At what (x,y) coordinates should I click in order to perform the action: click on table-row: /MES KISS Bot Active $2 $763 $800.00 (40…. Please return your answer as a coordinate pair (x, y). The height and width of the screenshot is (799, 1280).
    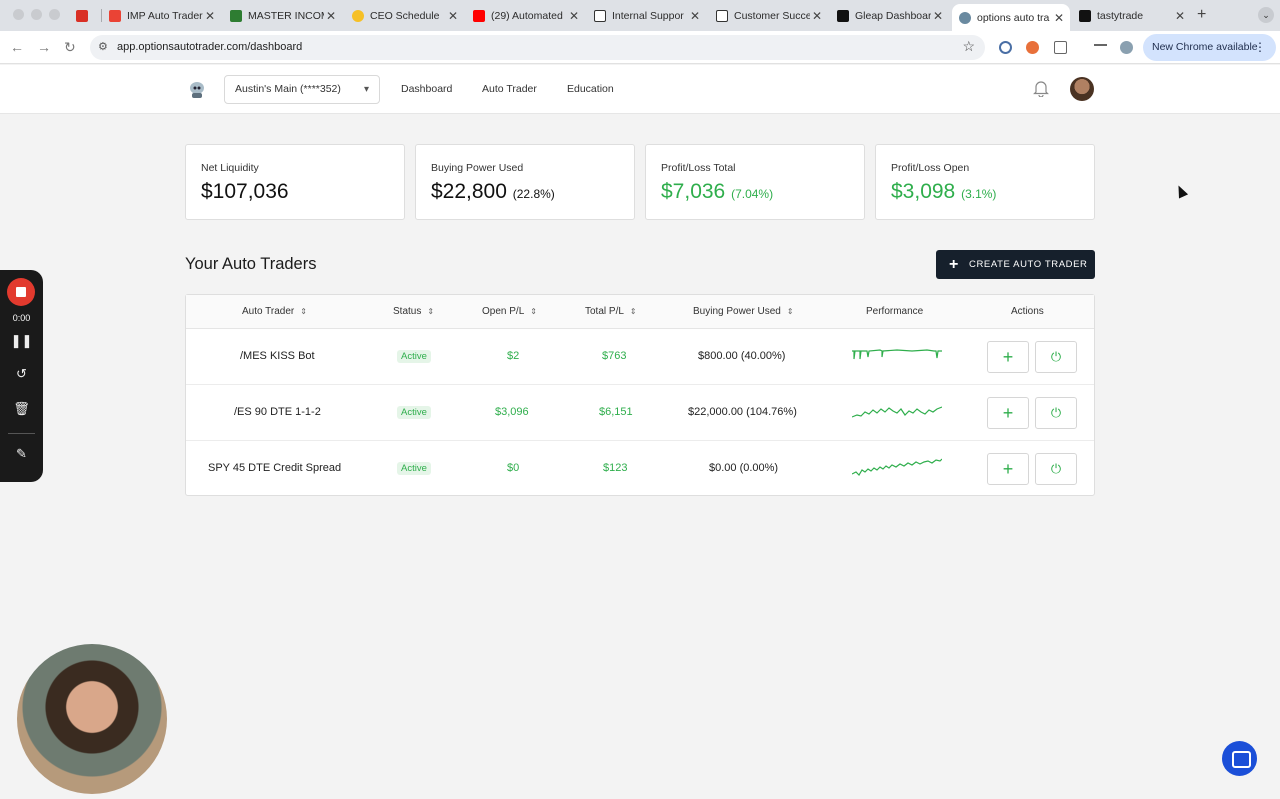
    Looking at the image, I should click on (640, 357).